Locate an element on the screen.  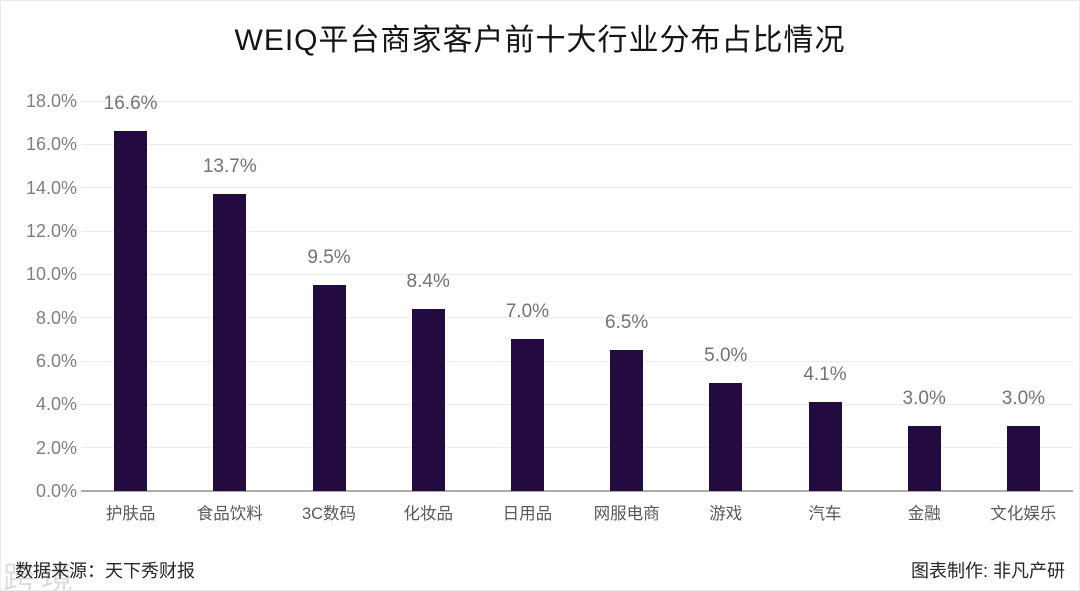
y-axis-tick-label: 8.0% is located at coordinates (56, 317).